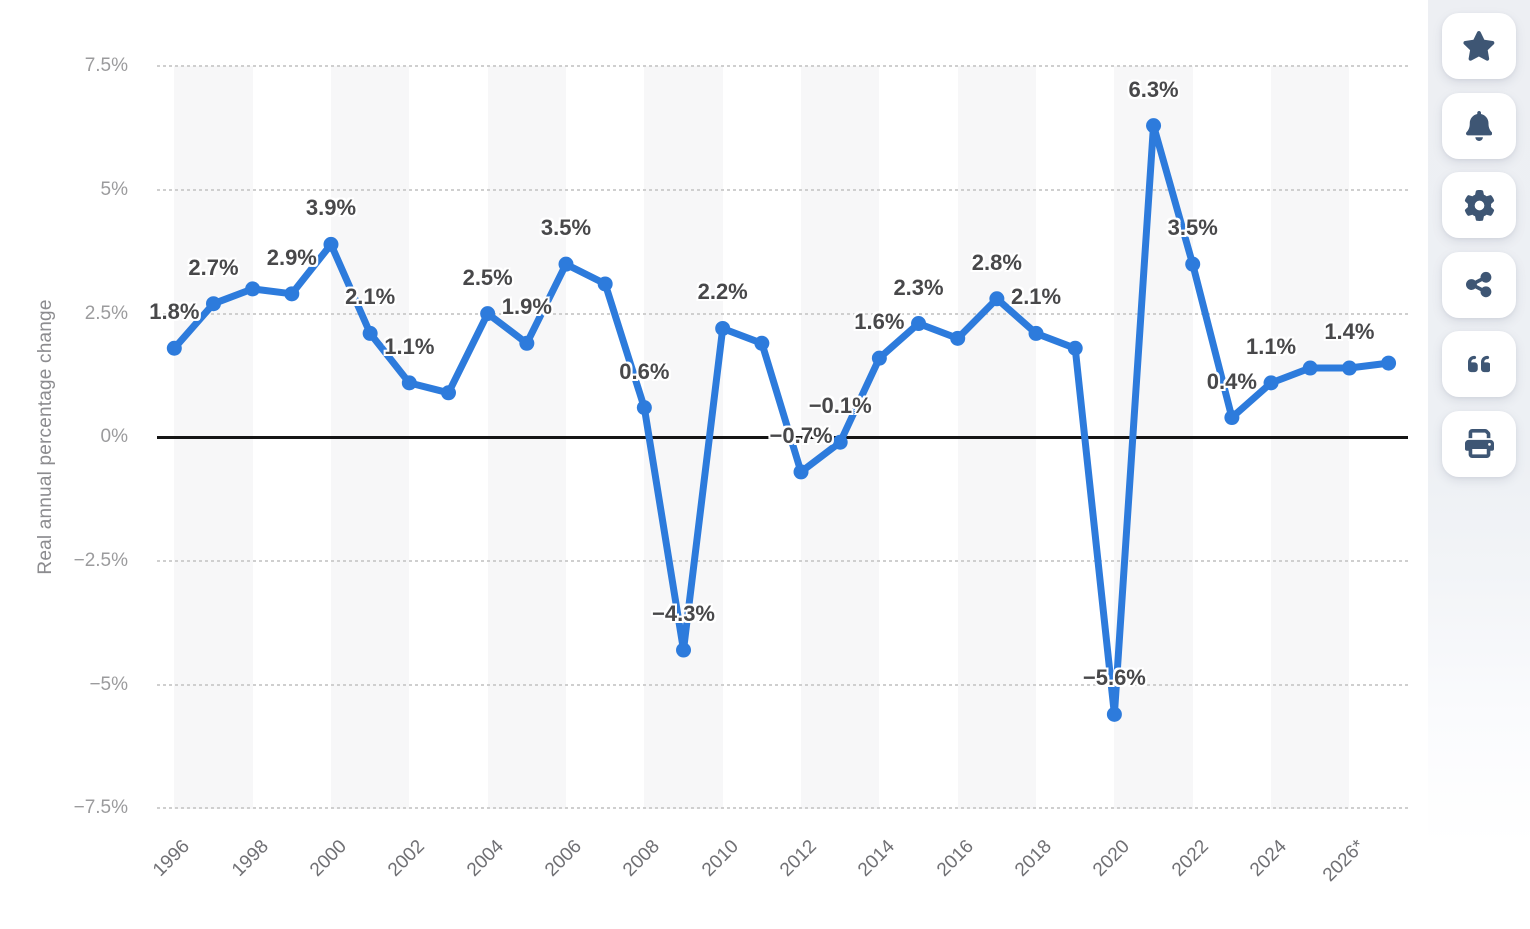 This screenshot has width=1530, height=929. What do you see at coordinates (100, 808) in the screenshot?
I see `y-tick-−7.5: −7.5%` at bounding box center [100, 808].